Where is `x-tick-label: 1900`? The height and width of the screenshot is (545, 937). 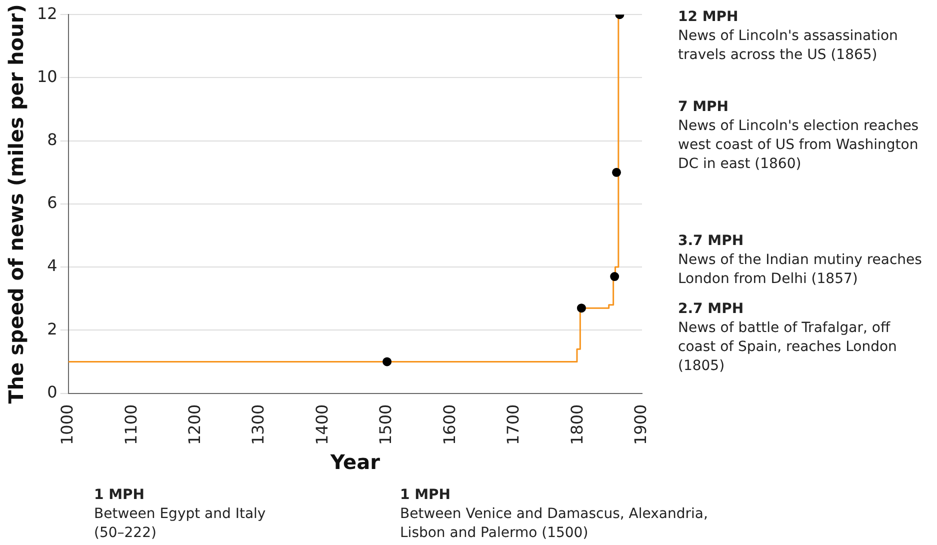 x-tick-label: 1900 is located at coordinates (640, 424).